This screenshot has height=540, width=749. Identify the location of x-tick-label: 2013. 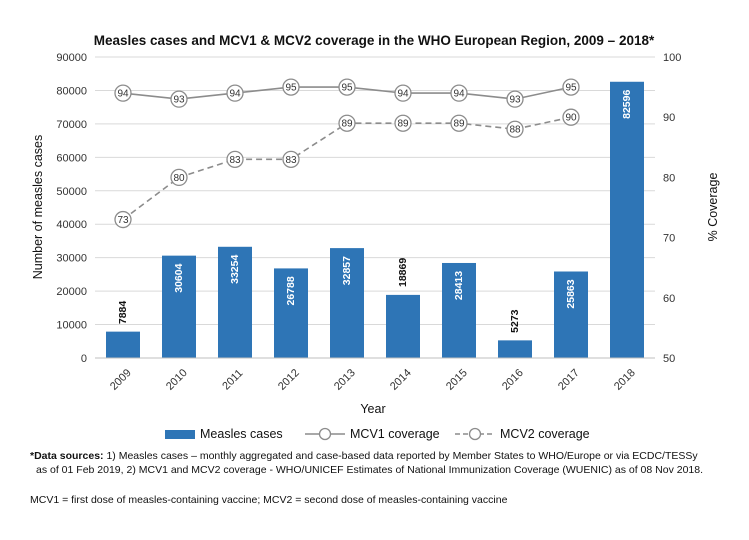
(345, 380).